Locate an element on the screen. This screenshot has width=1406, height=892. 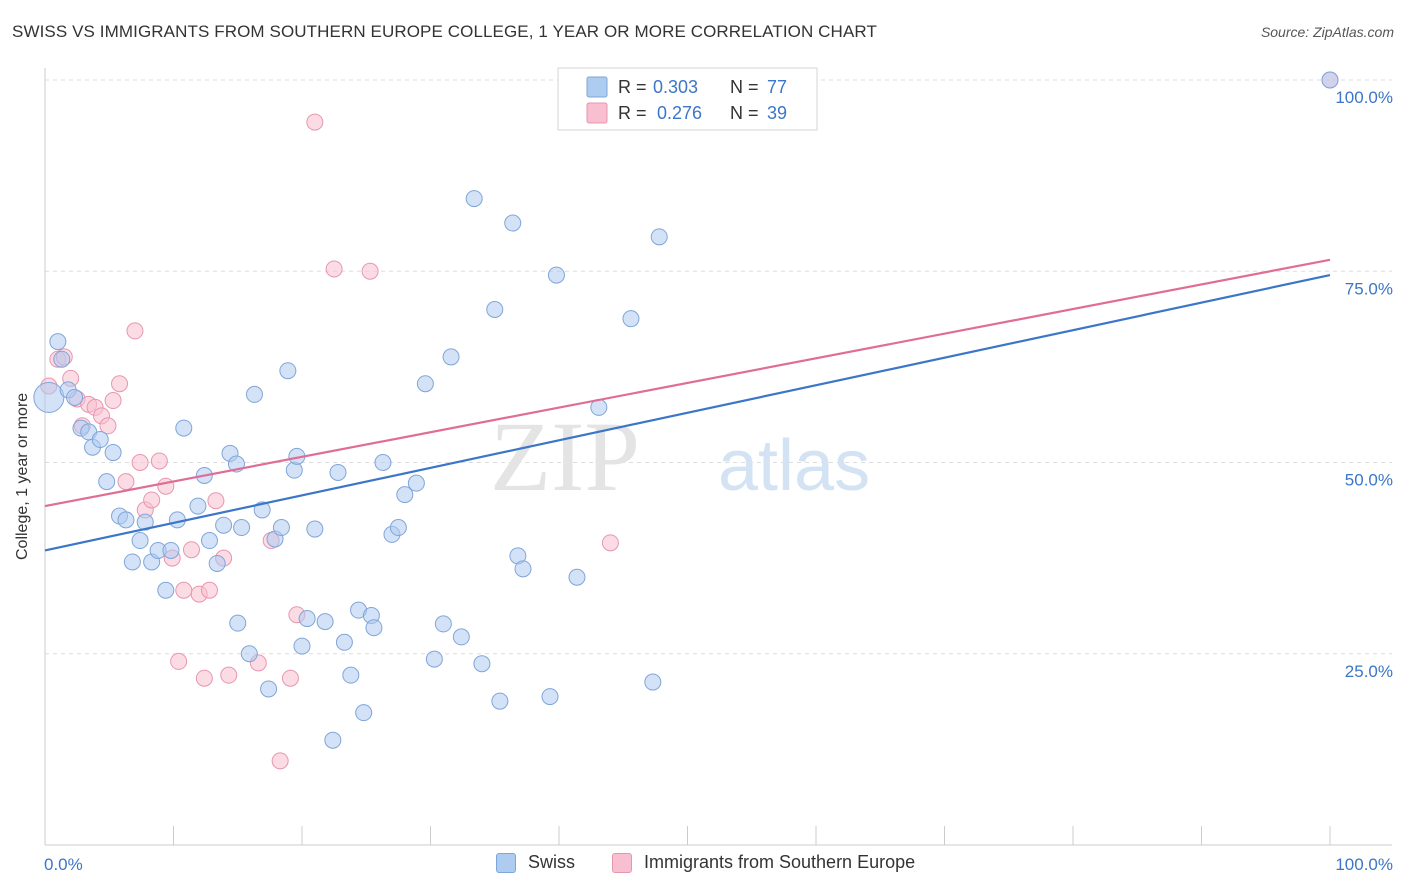
legend-immigrants-n-label: N = is located at coordinates (744, 113).